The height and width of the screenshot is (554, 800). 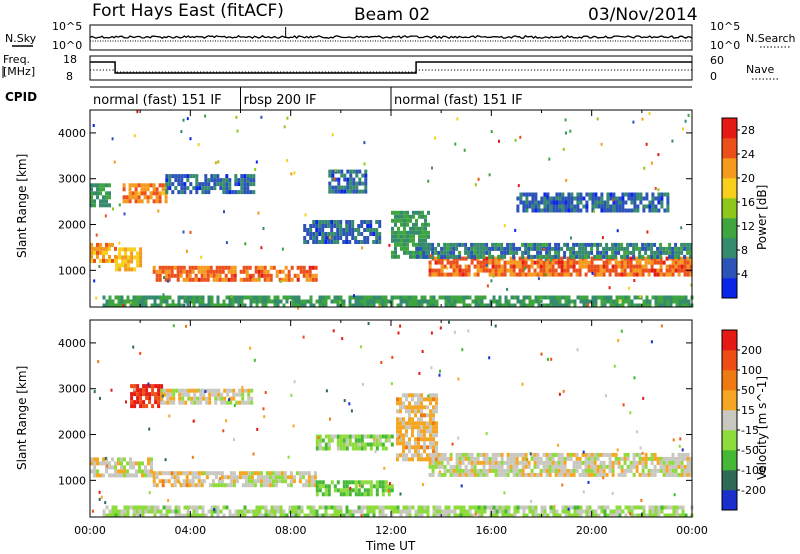 I want to click on colorbar-tick-label: -200, so click(x=753, y=490).